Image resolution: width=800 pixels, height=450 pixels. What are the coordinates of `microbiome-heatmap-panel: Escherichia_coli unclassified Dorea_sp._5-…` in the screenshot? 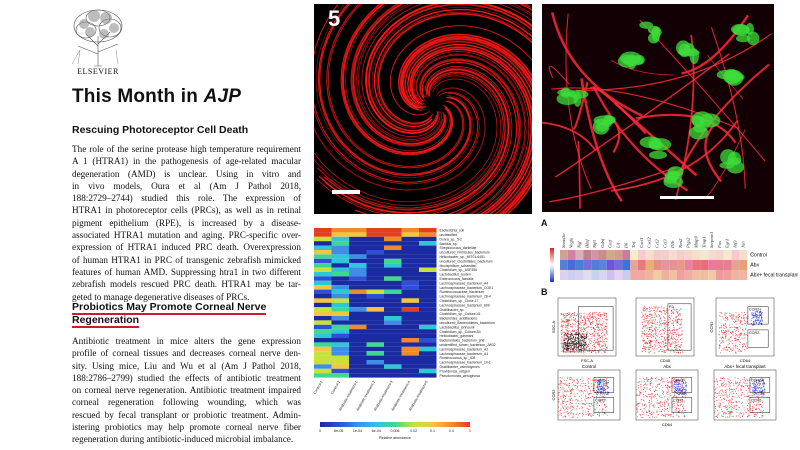 It's located at (425, 335).